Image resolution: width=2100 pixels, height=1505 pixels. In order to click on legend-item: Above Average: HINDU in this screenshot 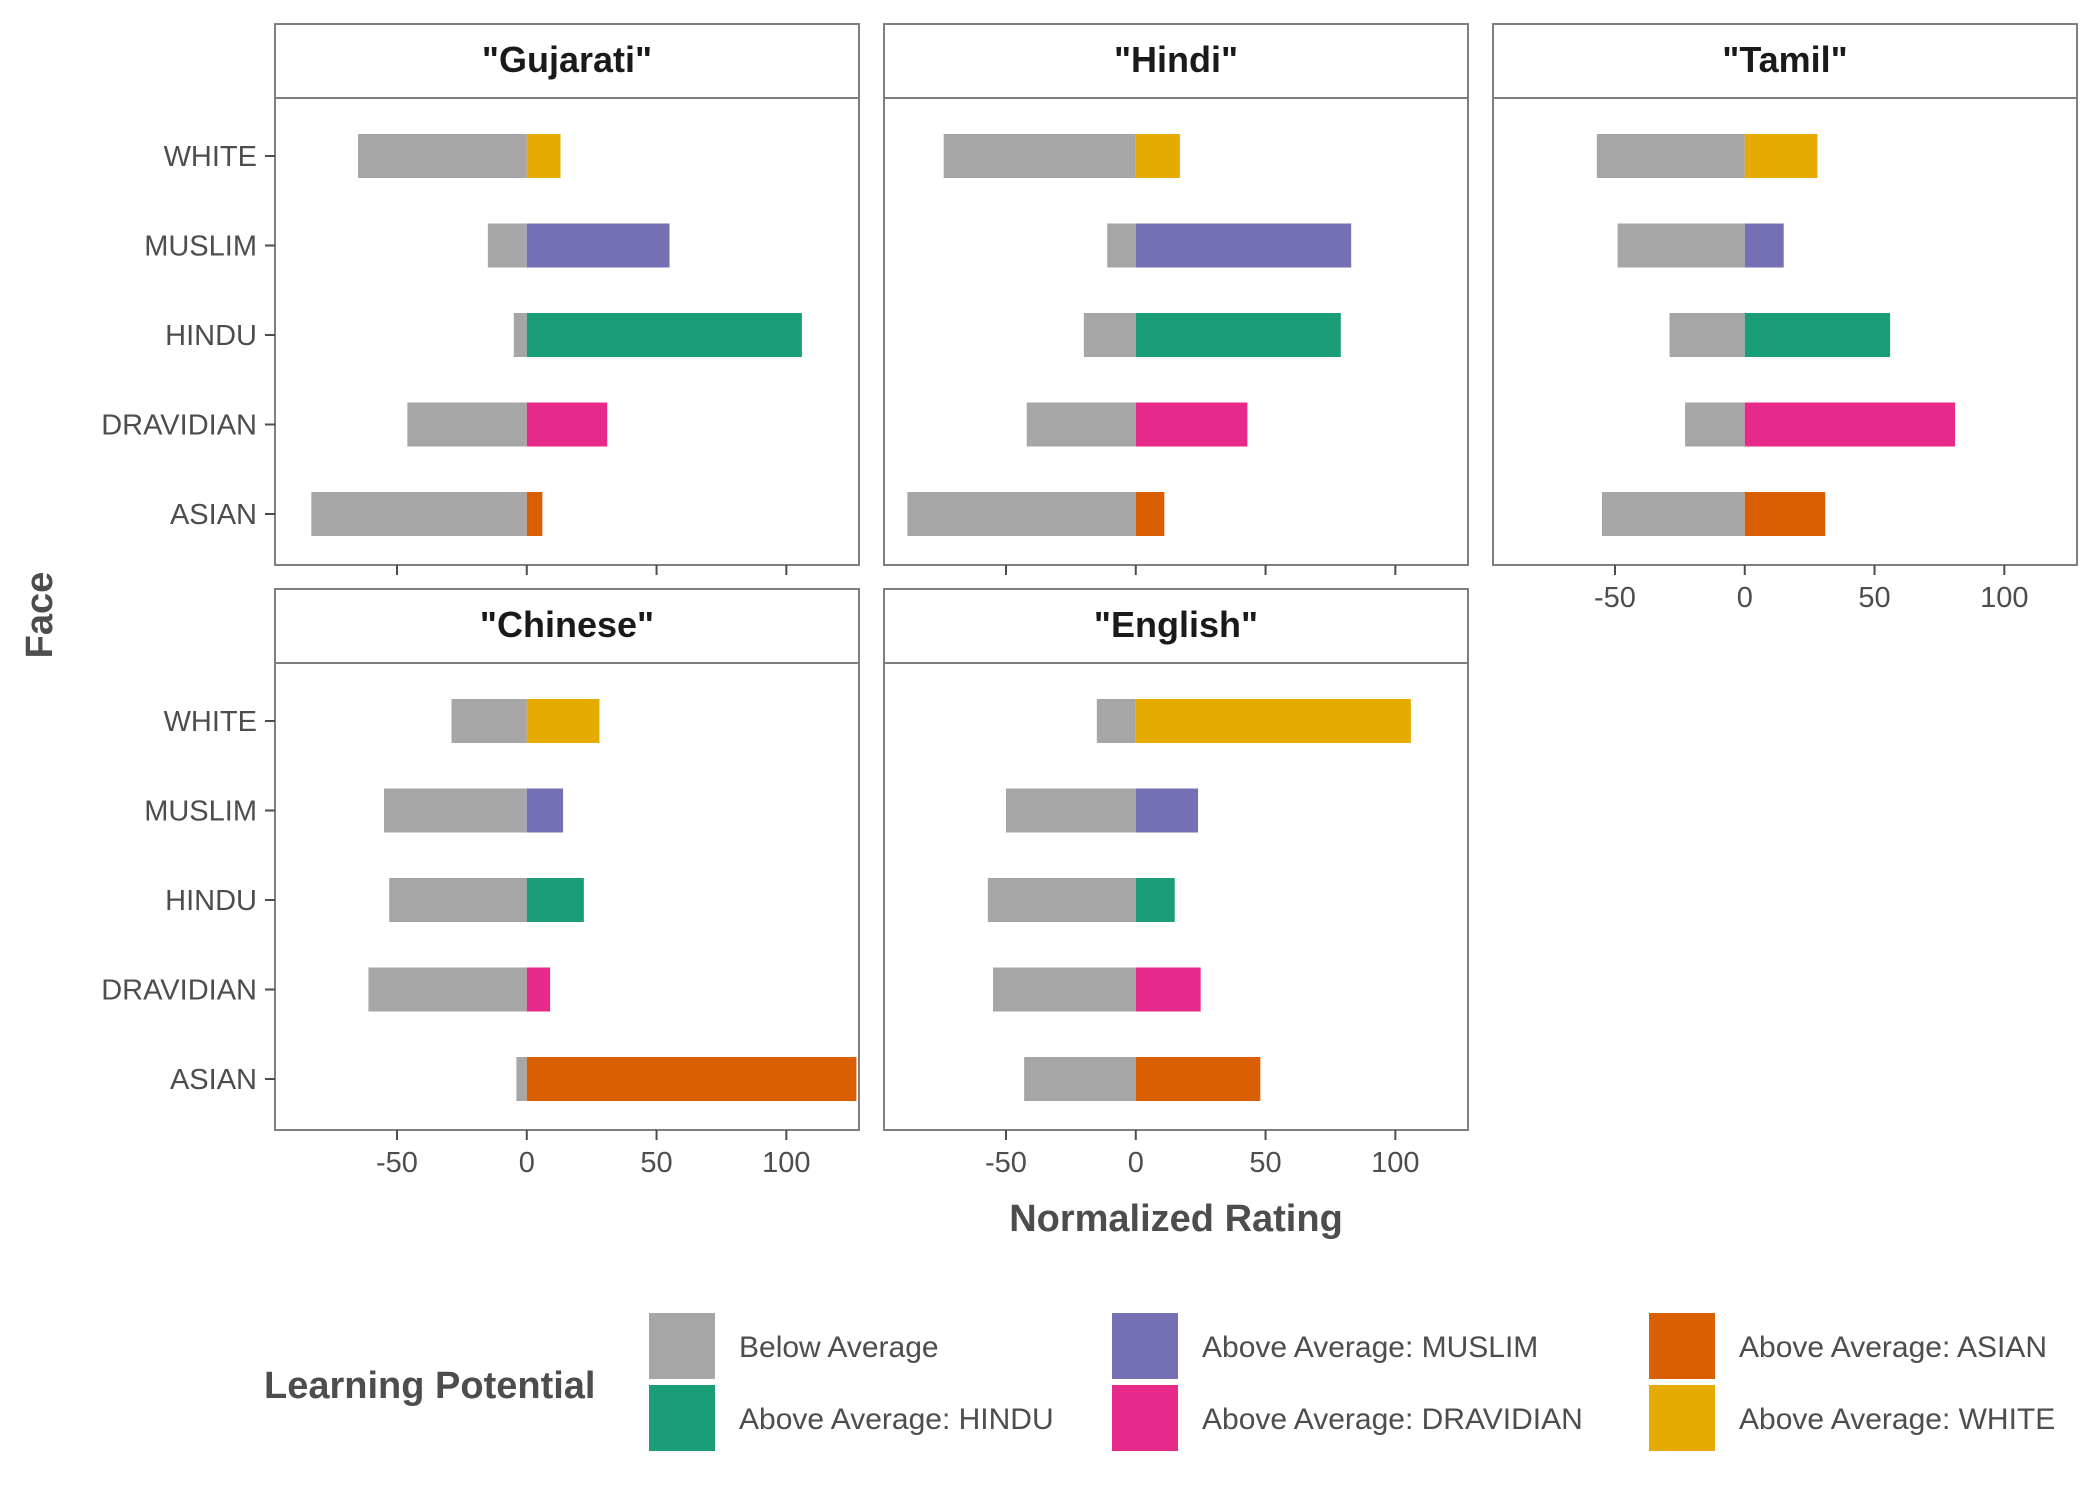, I will do `click(851, 1418)`.